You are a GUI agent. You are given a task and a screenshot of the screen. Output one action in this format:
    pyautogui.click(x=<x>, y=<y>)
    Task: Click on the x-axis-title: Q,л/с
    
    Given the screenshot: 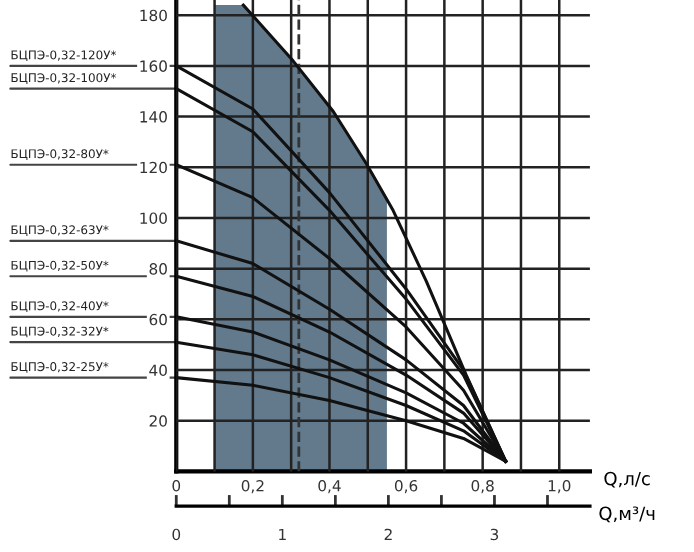 What is the action you would take?
    pyautogui.click(x=627, y=479)
    